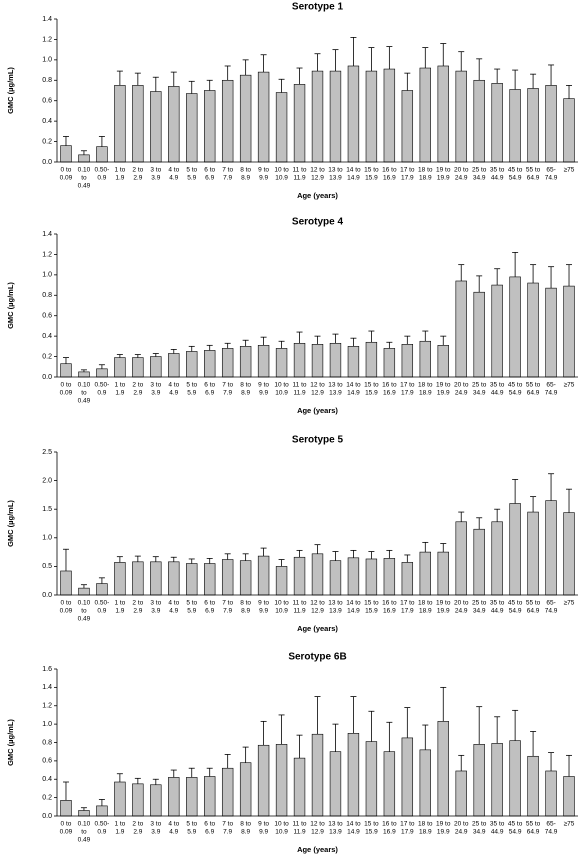  What do you see at coordinates (299, 393) in the screenshot?
I see `x-tick-label: 11.9` at bounding box center [299, 393].